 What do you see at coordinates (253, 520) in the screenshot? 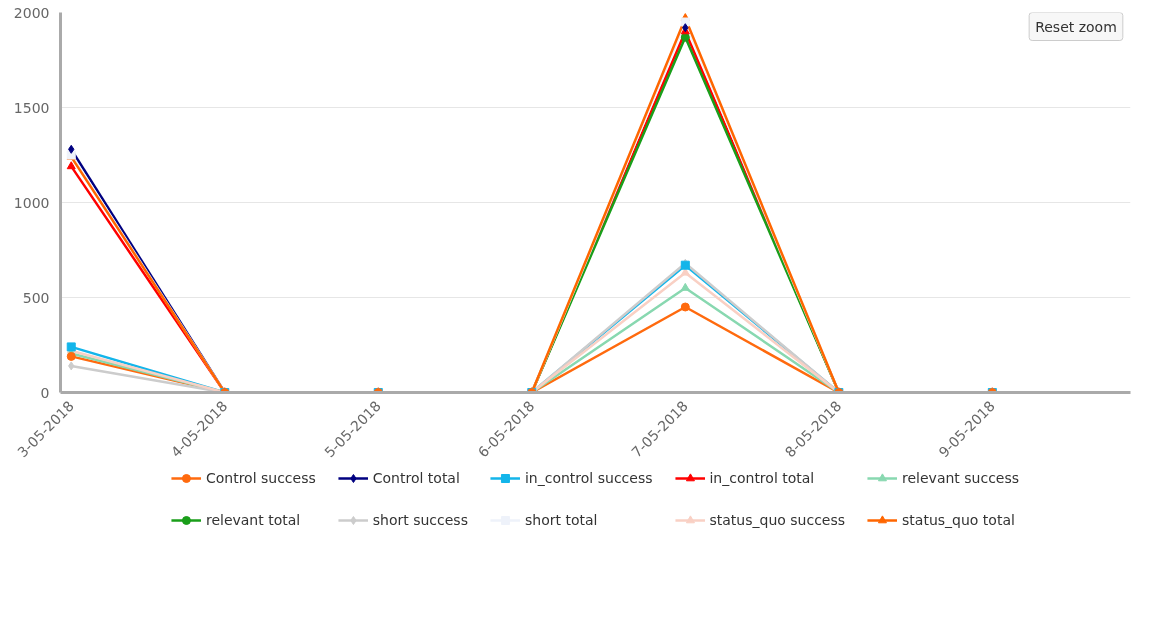
I see `legend-label: relevant total` at bounding box center [253, 520].